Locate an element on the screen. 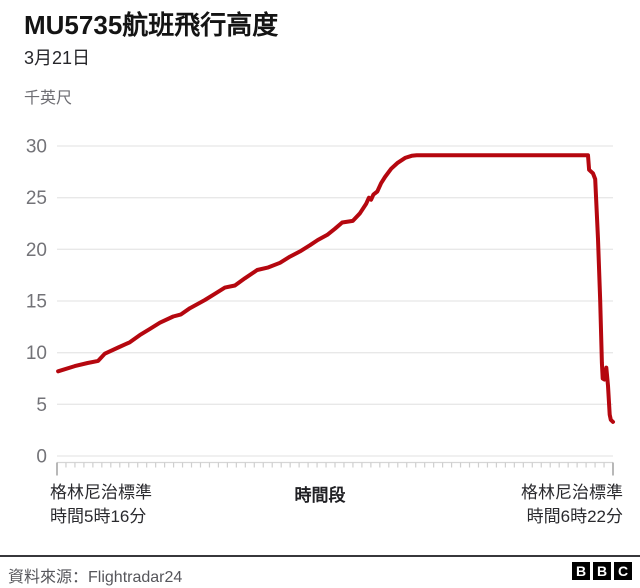  x-axis-title: 時間段 is located at coordinates (320, 495).